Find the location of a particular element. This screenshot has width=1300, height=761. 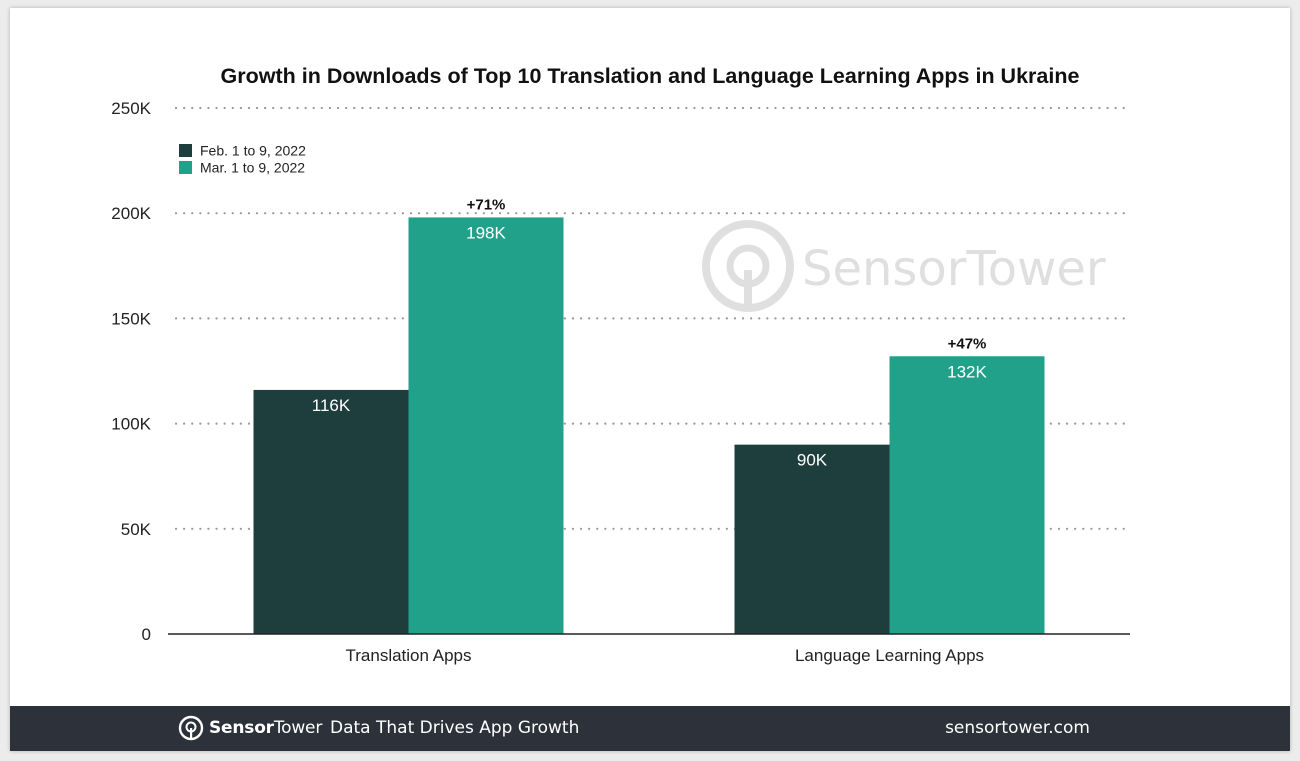

legend-label: Mar. 1 to 9, 2022 is located at coordinates (252, 168).